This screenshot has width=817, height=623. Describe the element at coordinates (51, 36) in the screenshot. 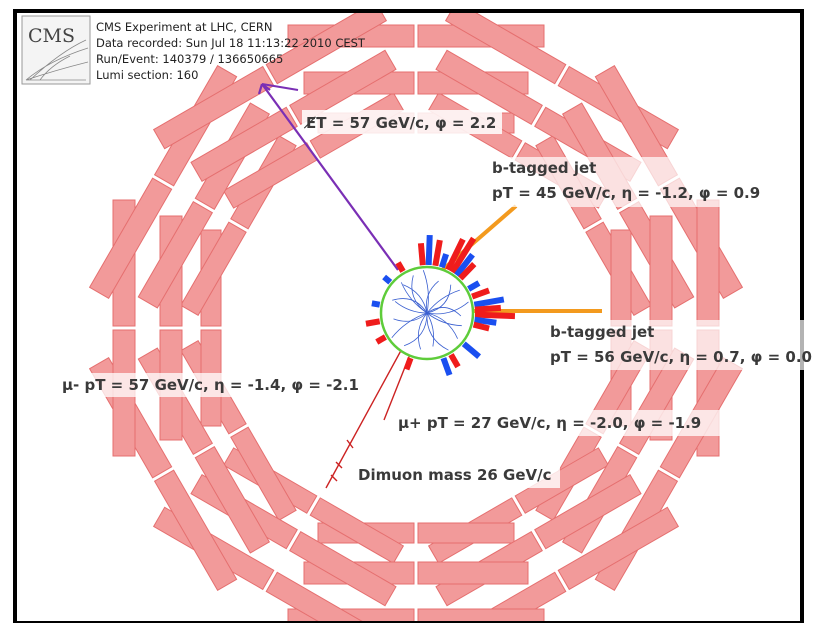

I see `cms-logo: CMS` at that location.